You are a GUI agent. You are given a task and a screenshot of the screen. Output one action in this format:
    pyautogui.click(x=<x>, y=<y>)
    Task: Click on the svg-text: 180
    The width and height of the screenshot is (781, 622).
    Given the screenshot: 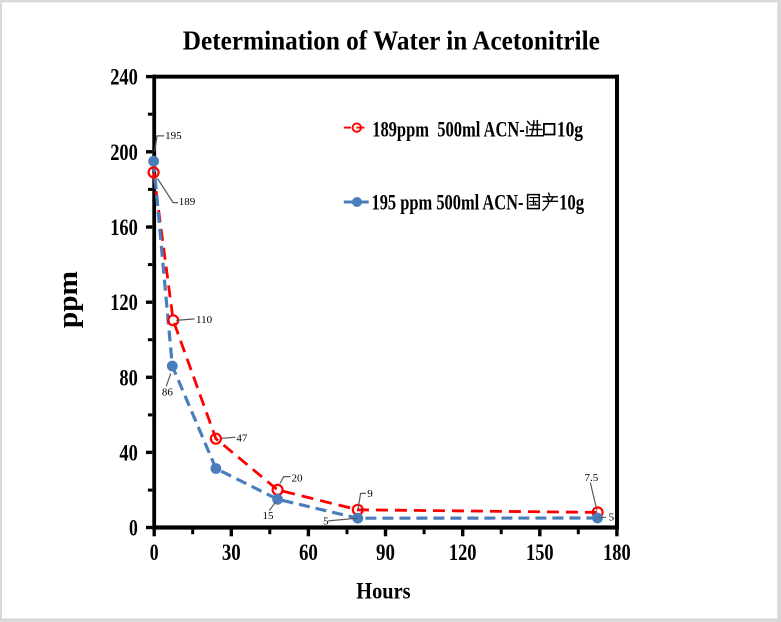 What is the action you would take?
    pyautogui.click(x=617, y=553)
    